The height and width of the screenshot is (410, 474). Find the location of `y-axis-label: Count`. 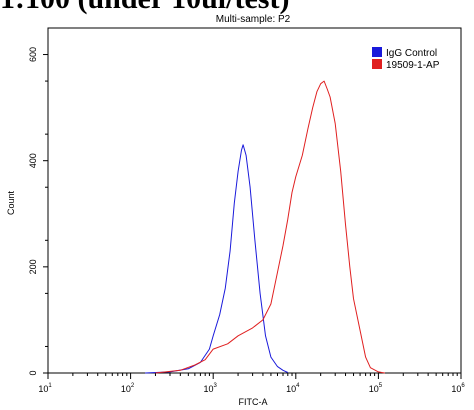

y-axis-label: Count is located at coordinates (11, 203).